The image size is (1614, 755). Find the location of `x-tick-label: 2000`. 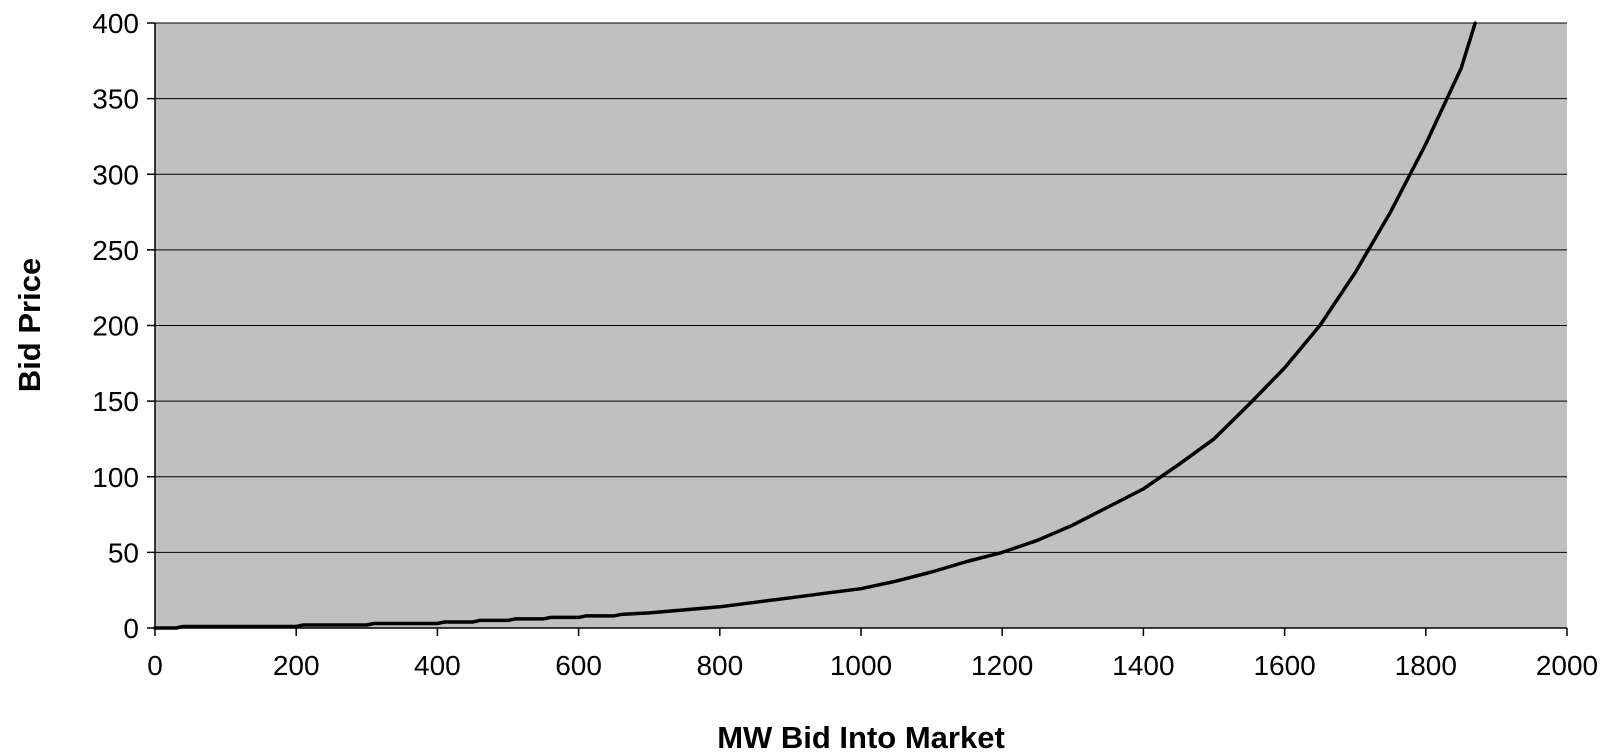

x-tick-label: 2000 is located at coordinates (1567, 665).